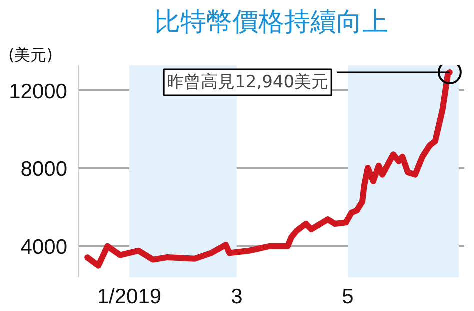 Image resolution: width=474 pixels, height=311 pixels. I want to click on annotation: 昨曾高見12,940美元, so click(248, 82).